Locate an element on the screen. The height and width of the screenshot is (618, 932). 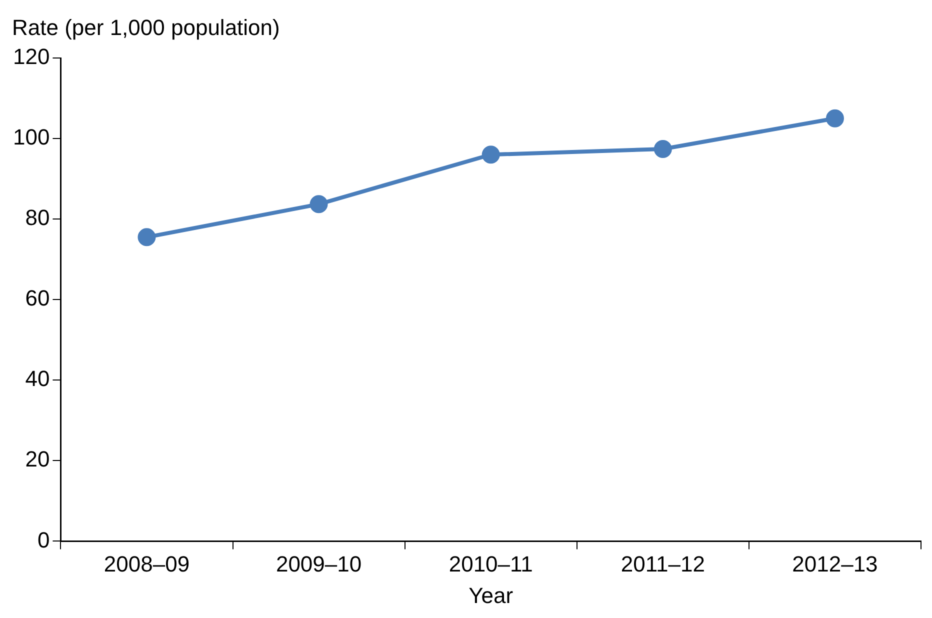
y-tick-label: 80 is located at coordinates (37, 217).